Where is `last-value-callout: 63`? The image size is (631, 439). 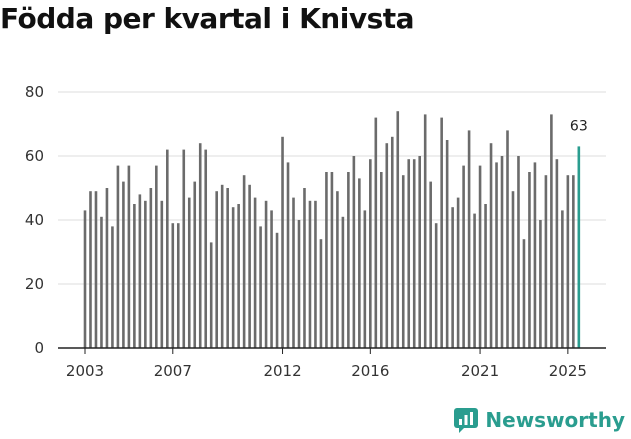 last-value-callout: 63 is located at coordinates (579, 126).